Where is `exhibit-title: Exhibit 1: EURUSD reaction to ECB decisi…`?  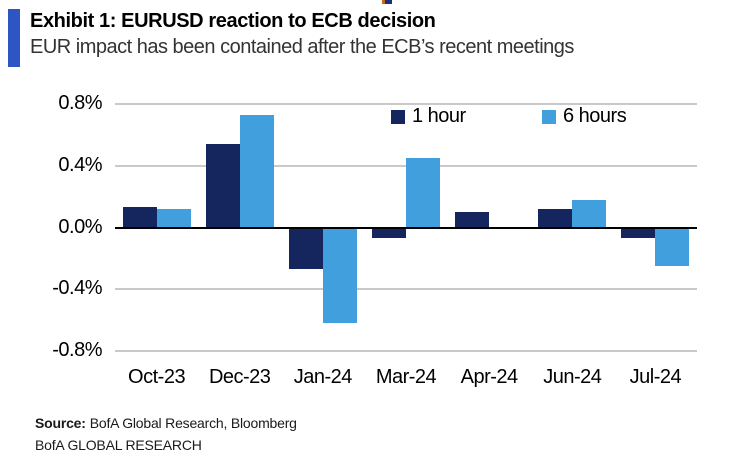
exhibit-title: Exhibit 1: EURUSD reaction to ECB decisi… is located at coordinates (233, 21).